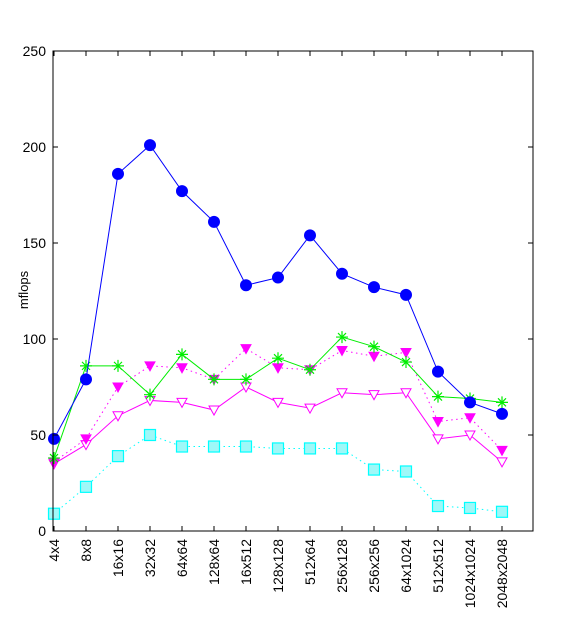 Image resolution: width=577 pixels, height=629 pixels. Describe the element at coordinates (35, 339) in the screenshot. I see `y-tick-label: 100` at that location.